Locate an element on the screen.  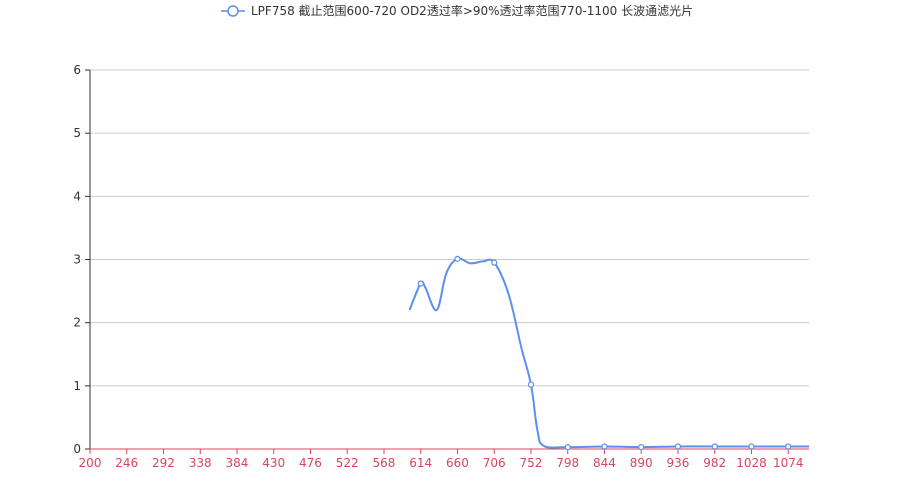
x-tick-label: 752 is located at coordinates (531, 463).